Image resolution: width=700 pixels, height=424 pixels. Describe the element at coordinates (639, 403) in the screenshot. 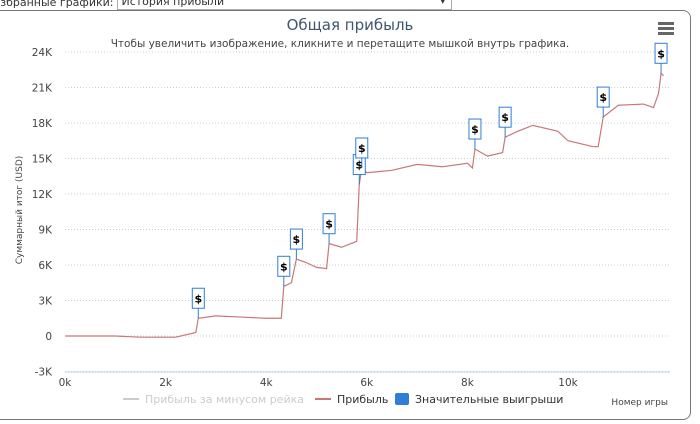

I see `x-axis-label: Номер игры` at that location.